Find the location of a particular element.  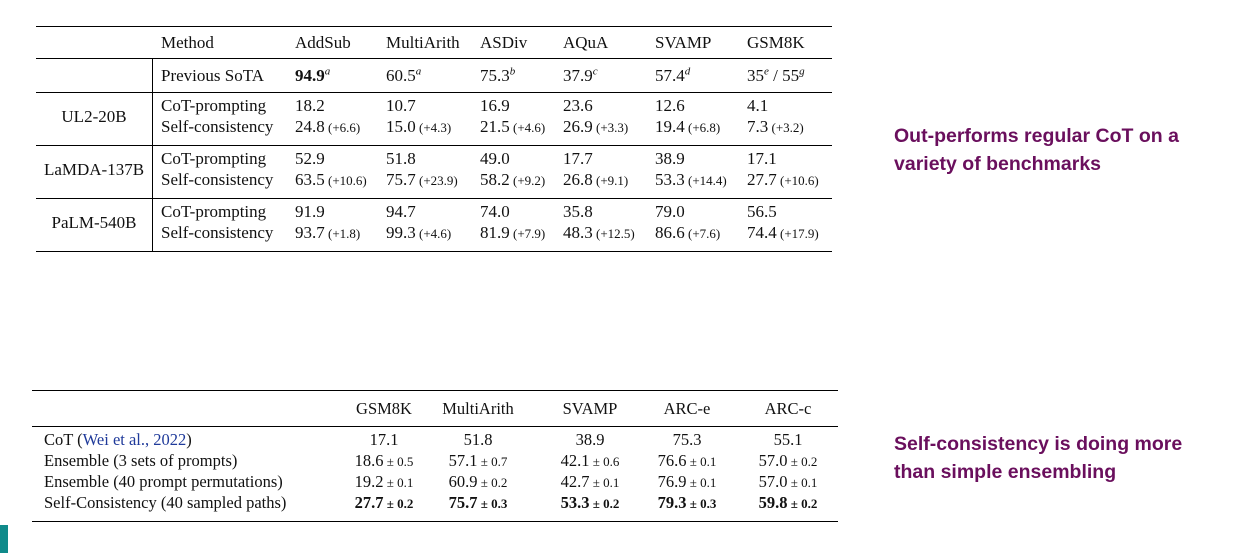

score-value: 16.9 is located at coordinates (495, 105).